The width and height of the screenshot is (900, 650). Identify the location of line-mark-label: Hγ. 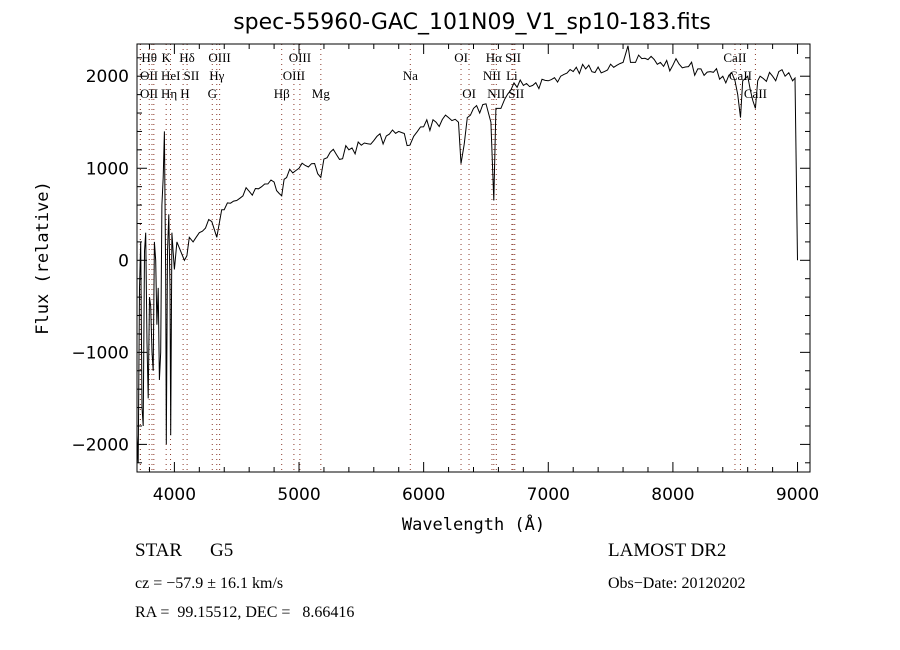
(216, 75).